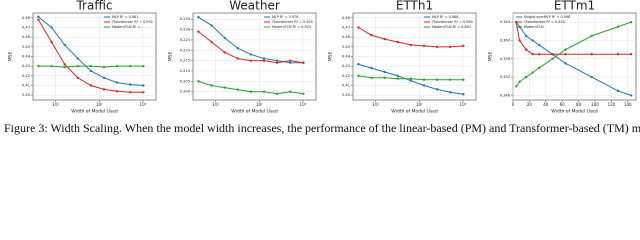 The height and width of the screenshot is (240, 640). Describe the element at coordinates (185, 92) in the screenshot. I see `y-tick-label: 0.200` at that location.